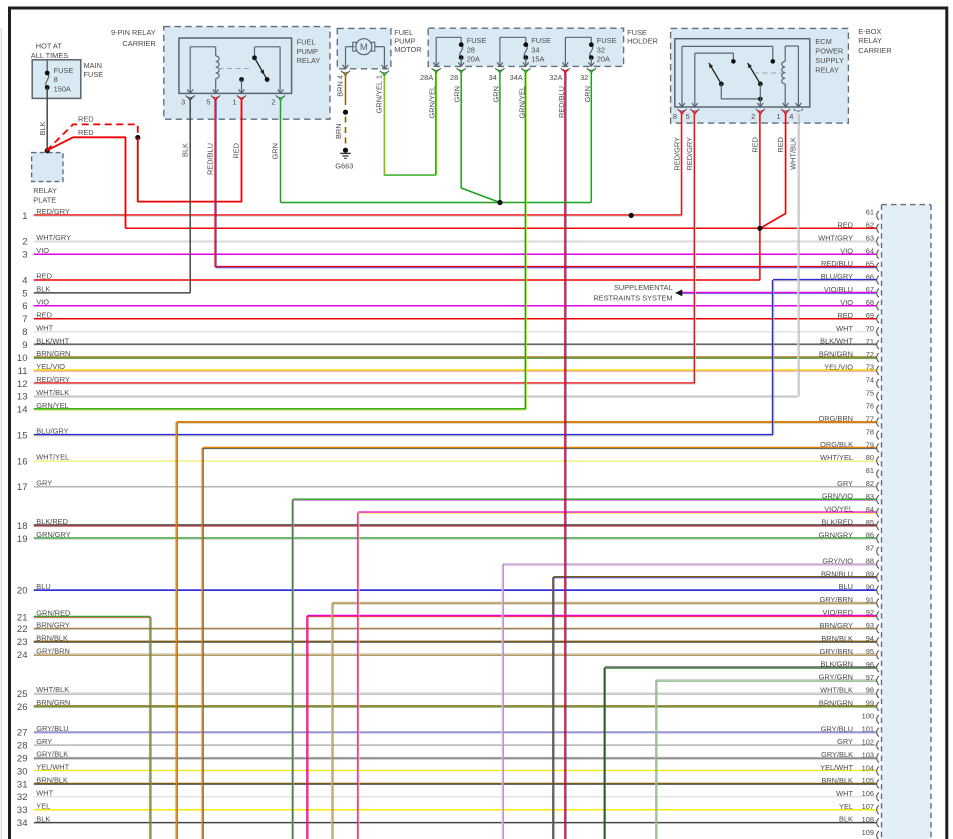 This screenshot has height=839, width=953. Describe the element at coordinates (22, 707) in the screenshot. I see `svg-text: 26` at that location.